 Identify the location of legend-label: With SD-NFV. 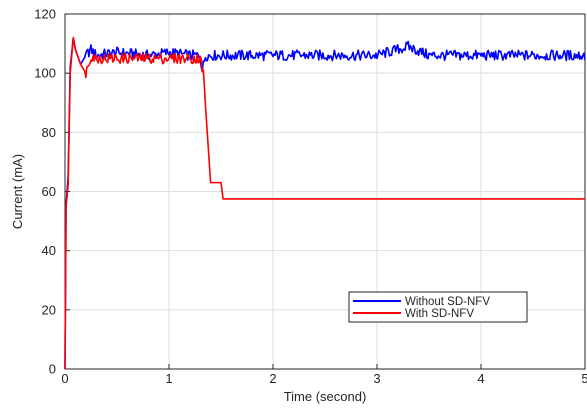
(439, 314).